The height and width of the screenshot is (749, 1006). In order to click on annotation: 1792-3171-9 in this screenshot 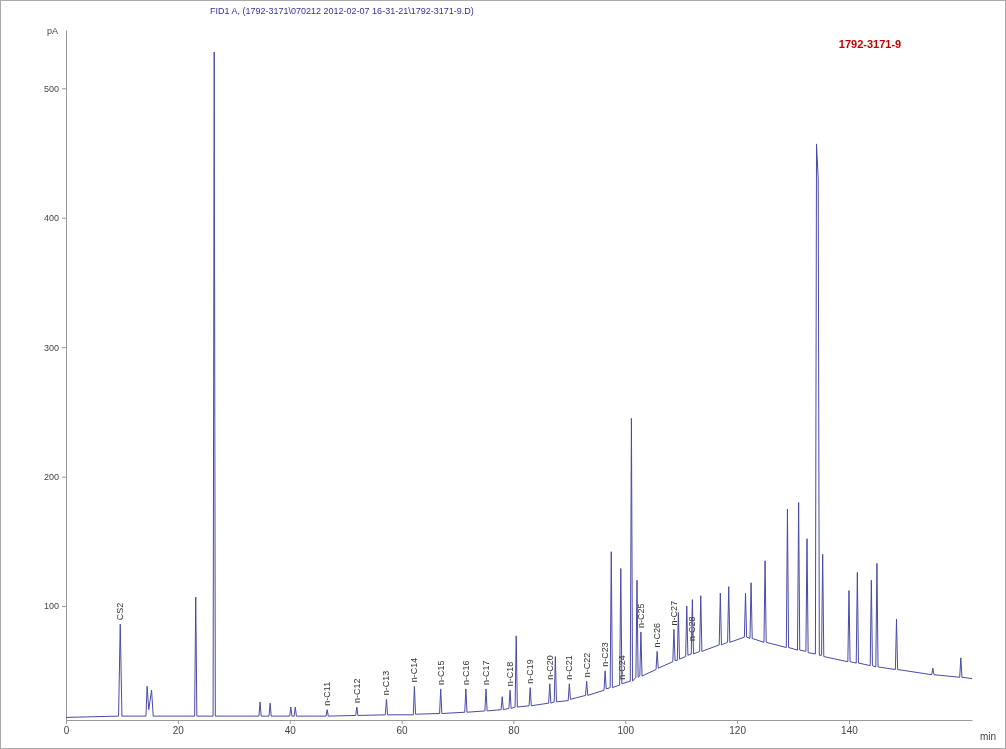, I will do `click(870, 44)`.